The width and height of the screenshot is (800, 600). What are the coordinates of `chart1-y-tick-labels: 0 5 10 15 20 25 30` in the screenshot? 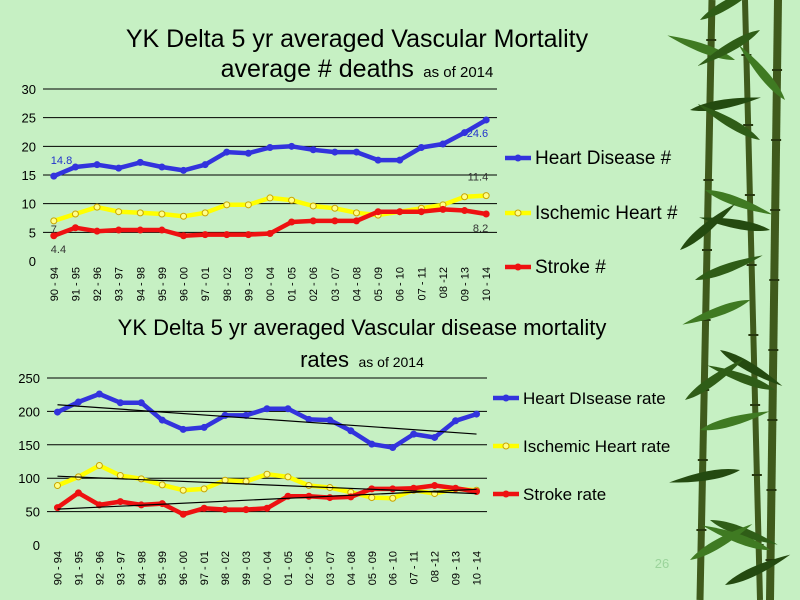 It's located at (29, 175).